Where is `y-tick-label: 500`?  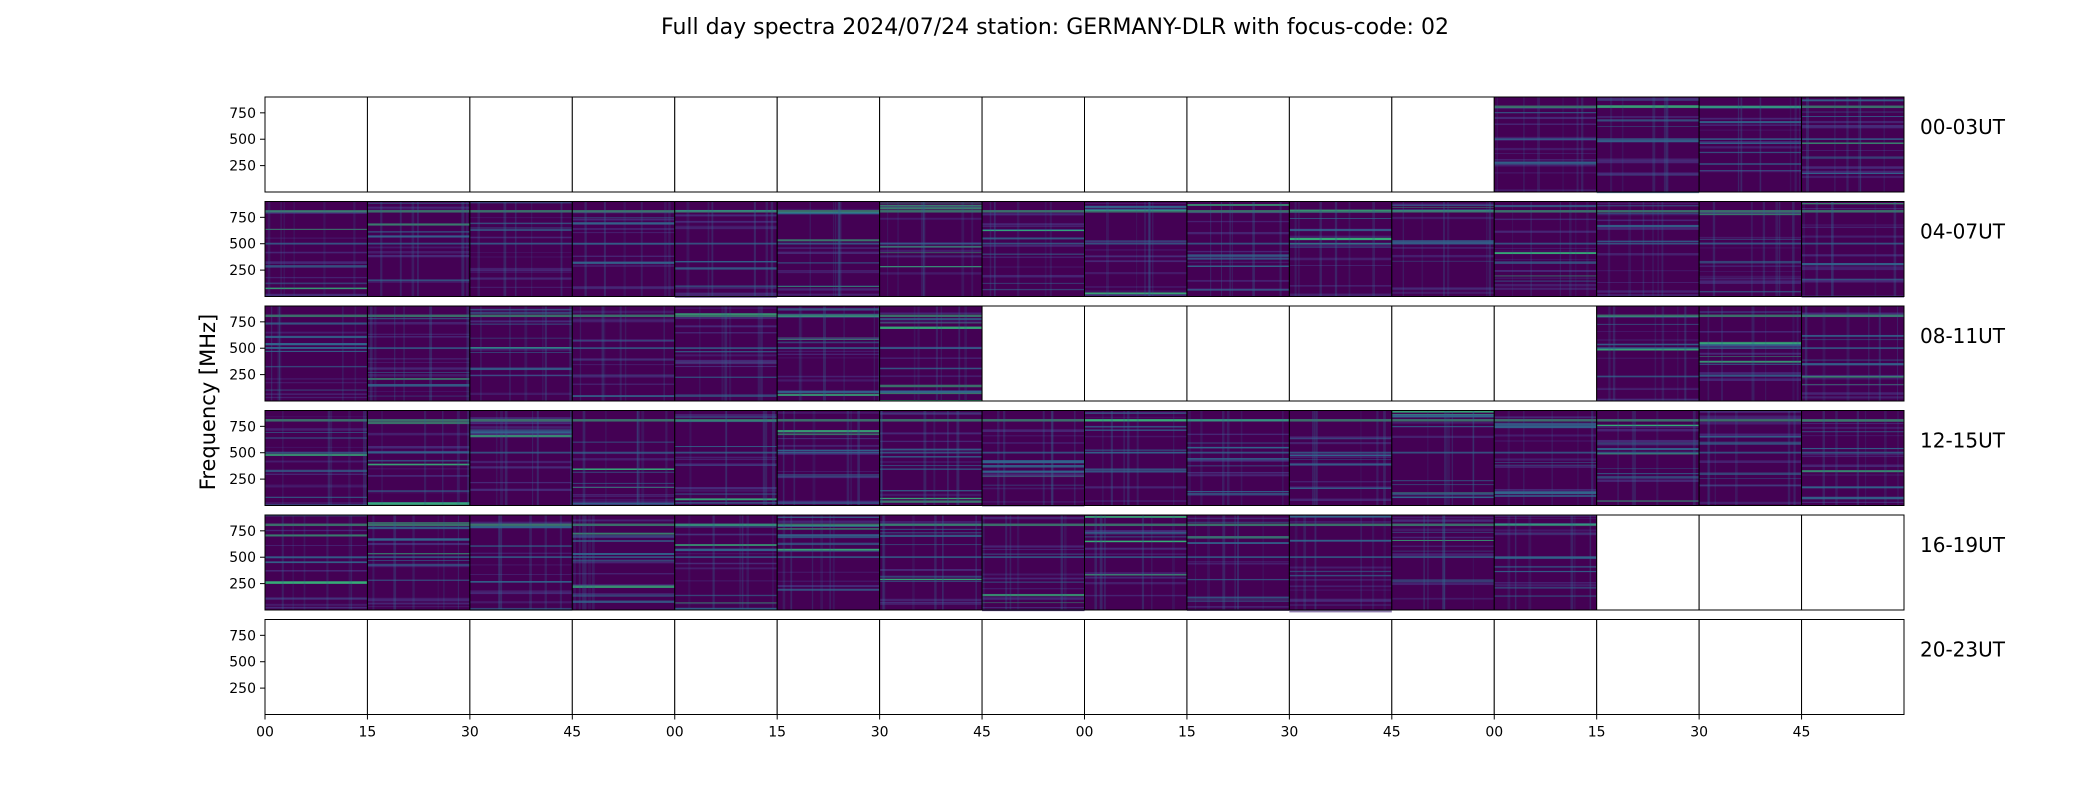
y-tick-label: 500 is located at coordinates (242, 349).